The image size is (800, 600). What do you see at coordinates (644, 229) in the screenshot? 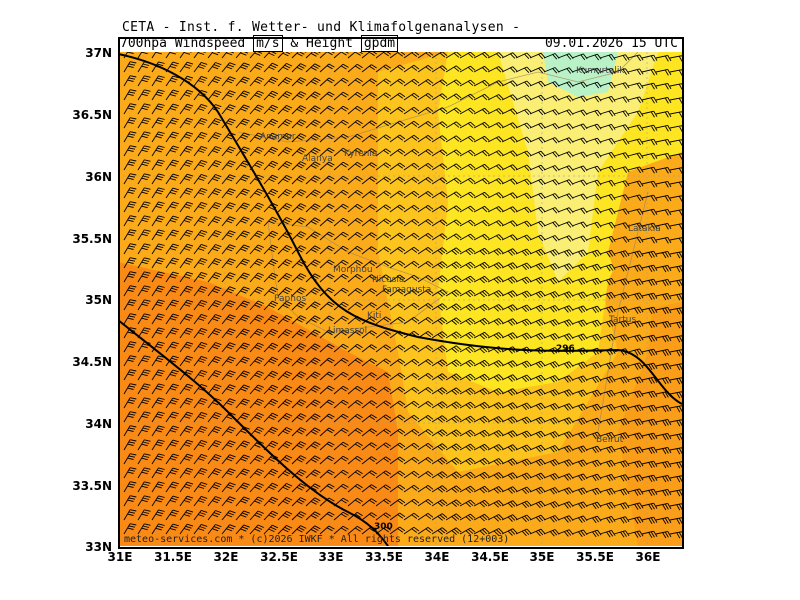
I see `city-label: Latakia` at bounding box center [644, 229].